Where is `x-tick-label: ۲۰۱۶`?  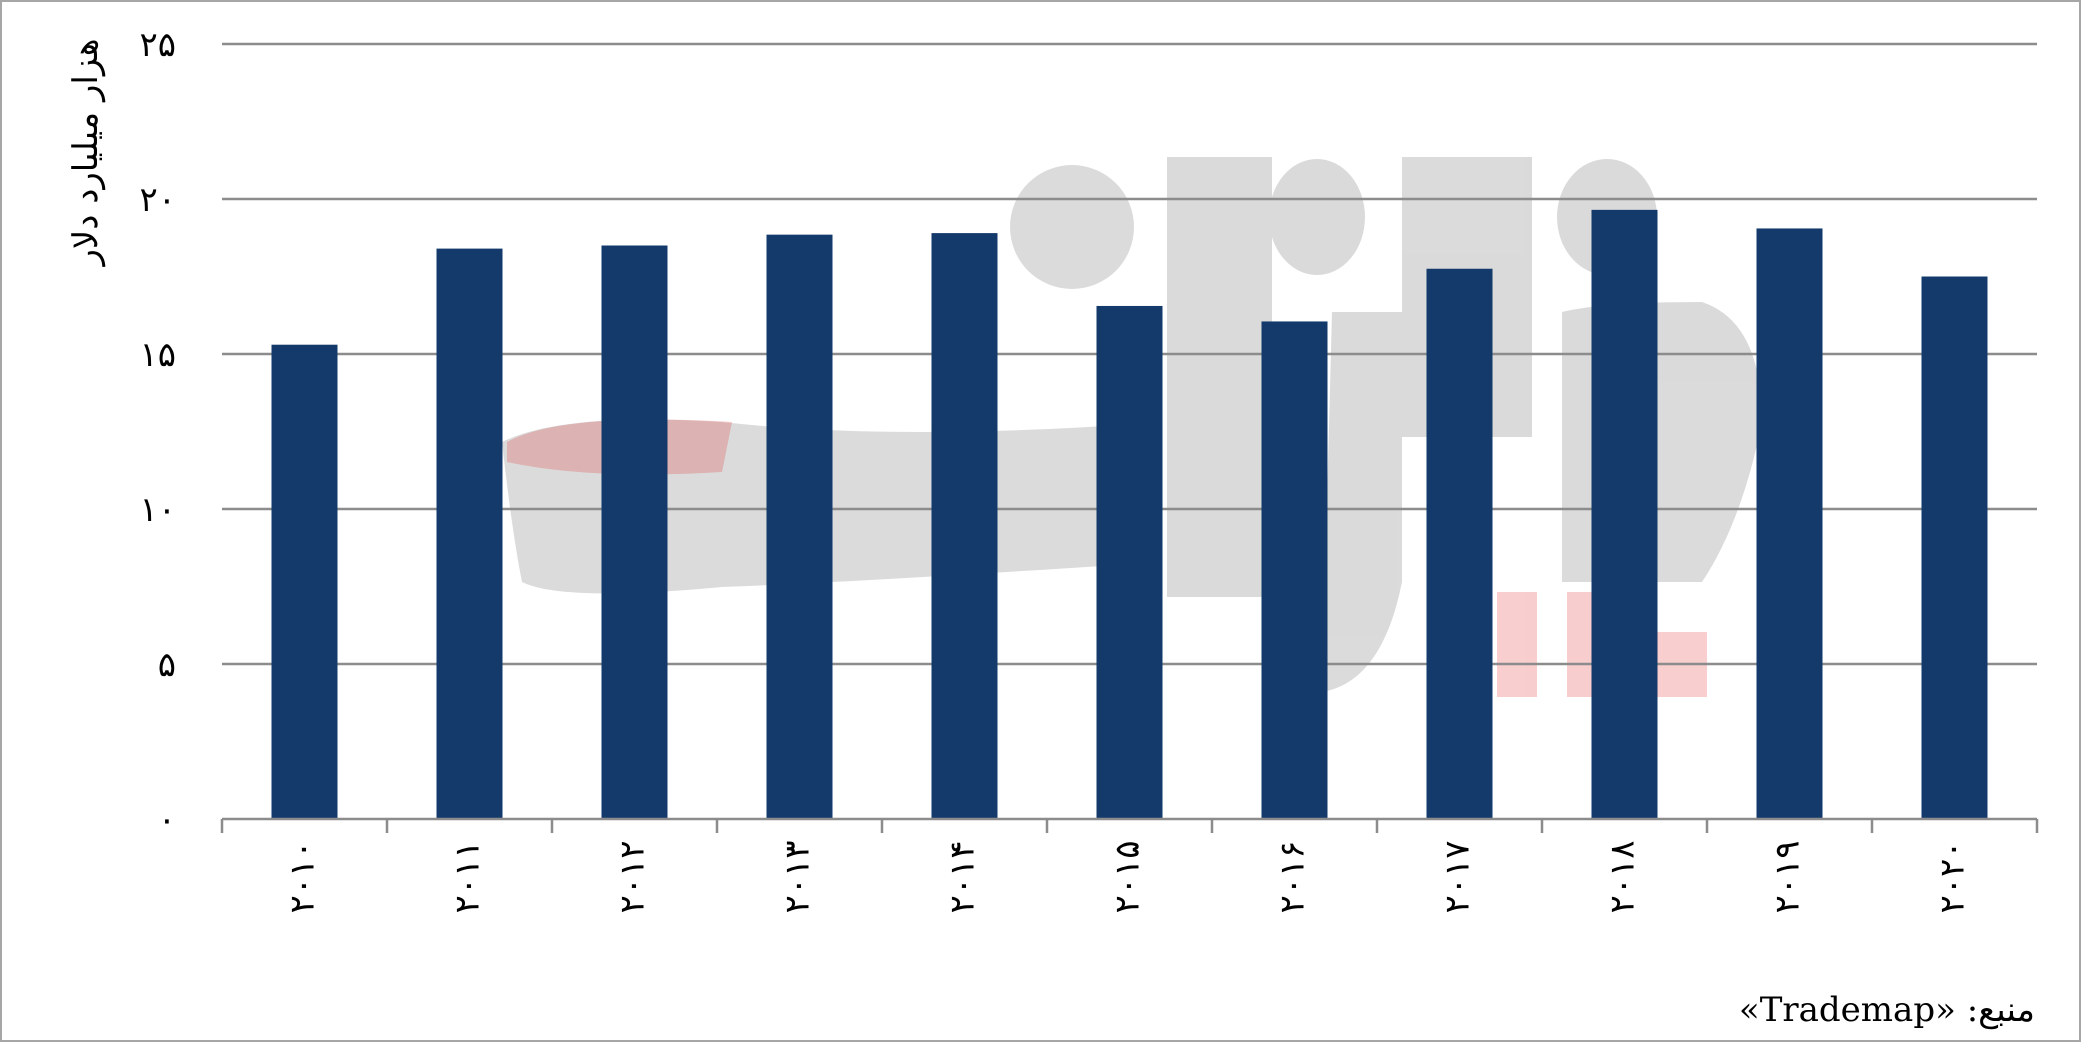 x-tick-label: ۲۰۱۶ is located at coordinates (1293, 876).